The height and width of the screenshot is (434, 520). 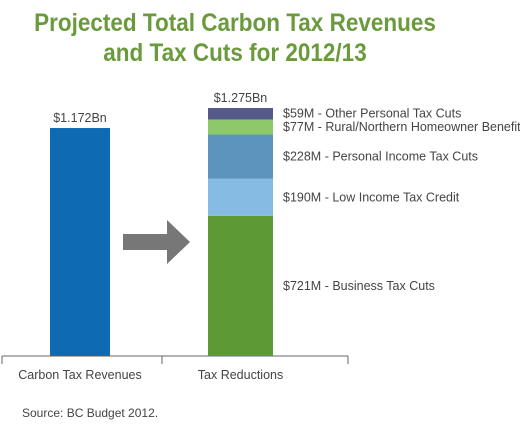 What do you see at coordinates (371, 197) in the screenshot?
I see `data-label-low-income-tax-credit: $190M - Low Income Tax Credit` at bounding box center [371, 197].